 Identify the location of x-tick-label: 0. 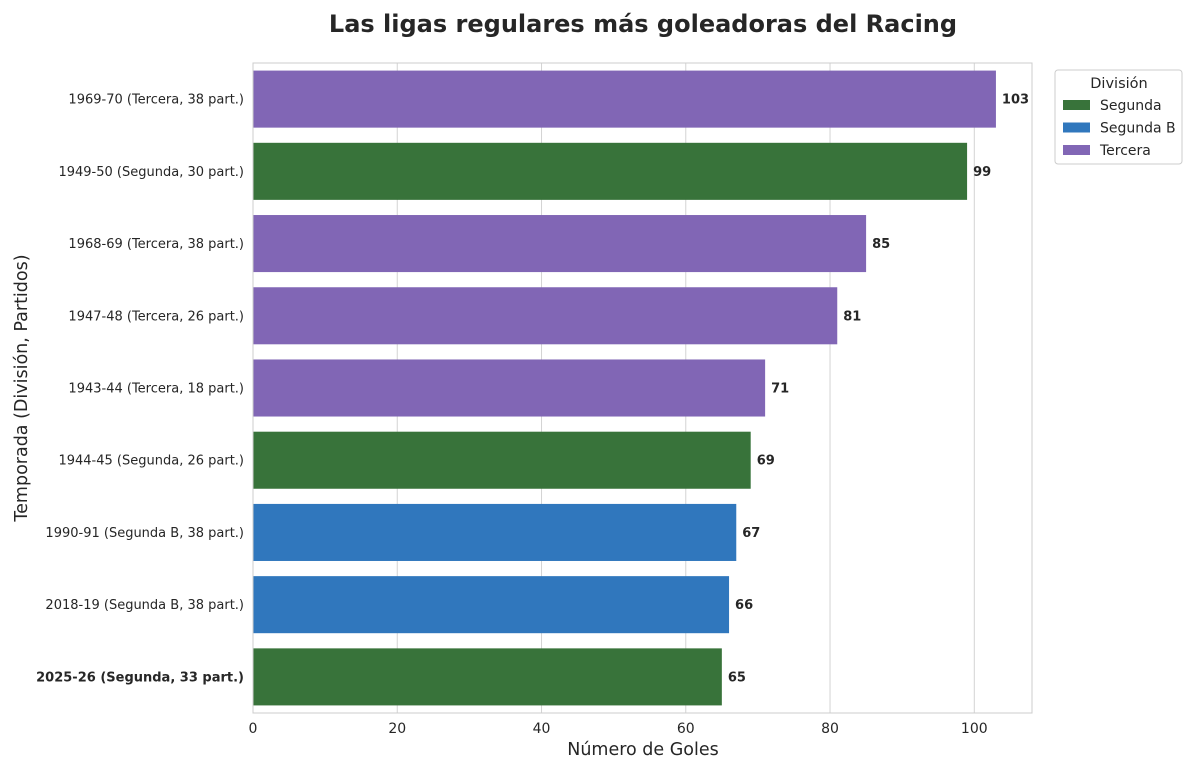
(253, 729).